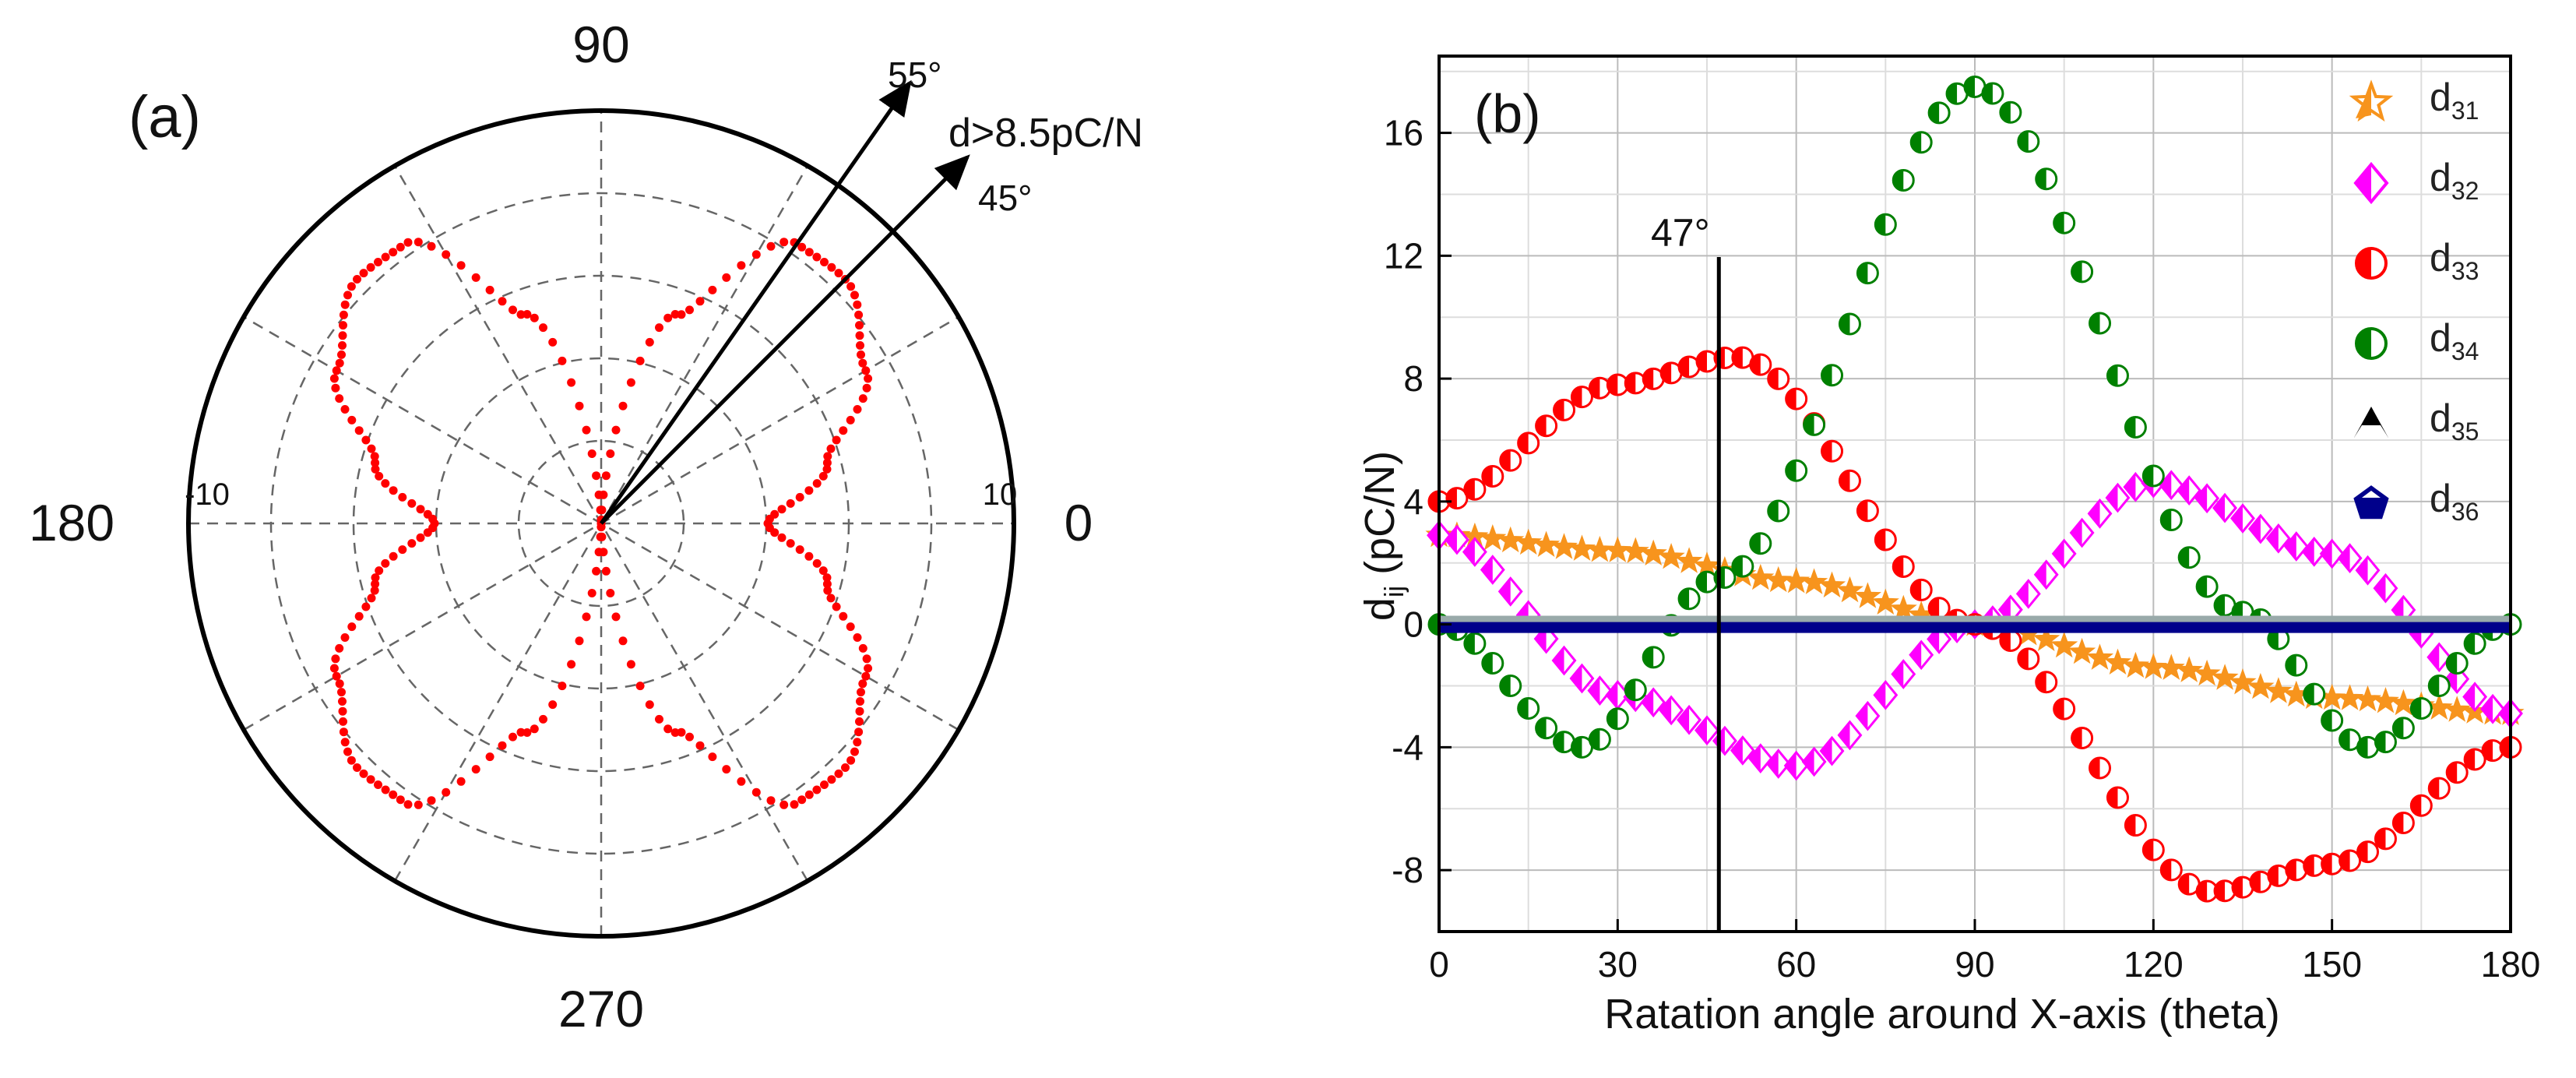 This screenshot has width=2576, height=1078. What do you see at coordinates (1413, 502) in the screenshot?
I see `y-tick-label: 4` at bounding box center [1413, 502].